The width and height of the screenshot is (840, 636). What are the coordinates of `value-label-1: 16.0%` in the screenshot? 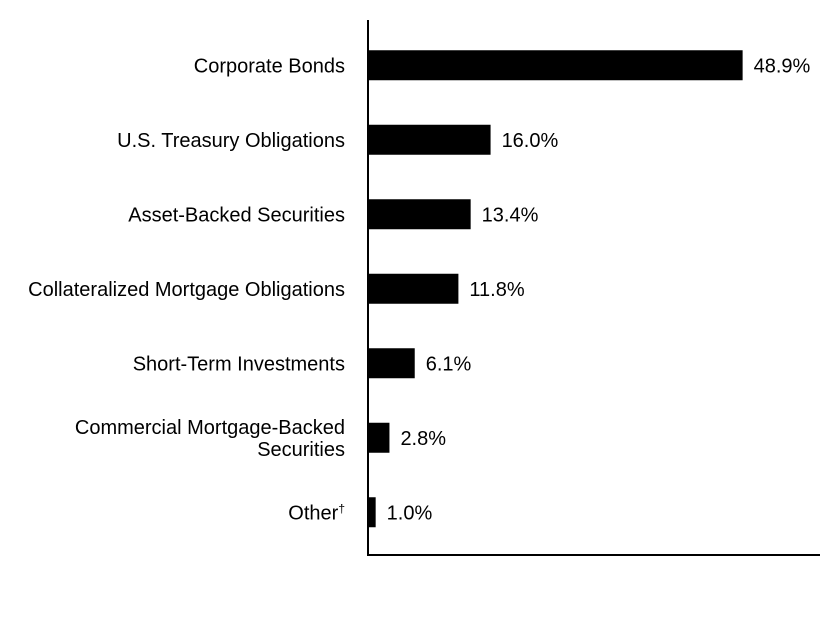 It's located at (530, 141).